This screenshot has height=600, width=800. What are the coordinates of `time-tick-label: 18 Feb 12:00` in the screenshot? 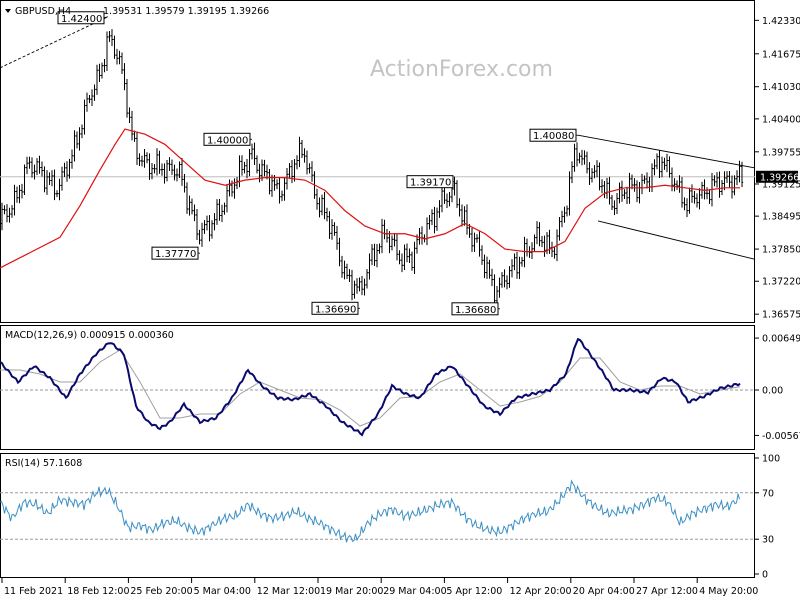 It's located at (98, 591).